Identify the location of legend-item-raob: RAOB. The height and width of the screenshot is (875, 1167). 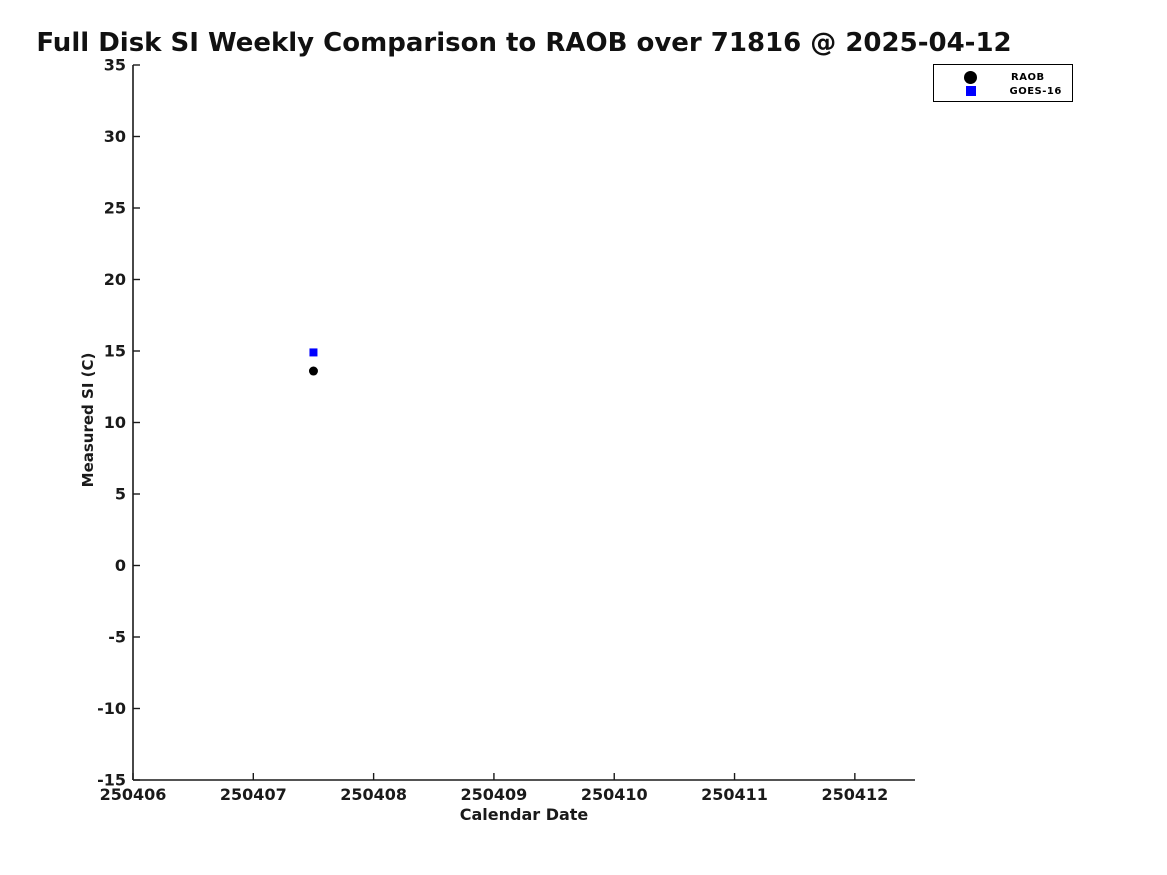
(1003, 77).